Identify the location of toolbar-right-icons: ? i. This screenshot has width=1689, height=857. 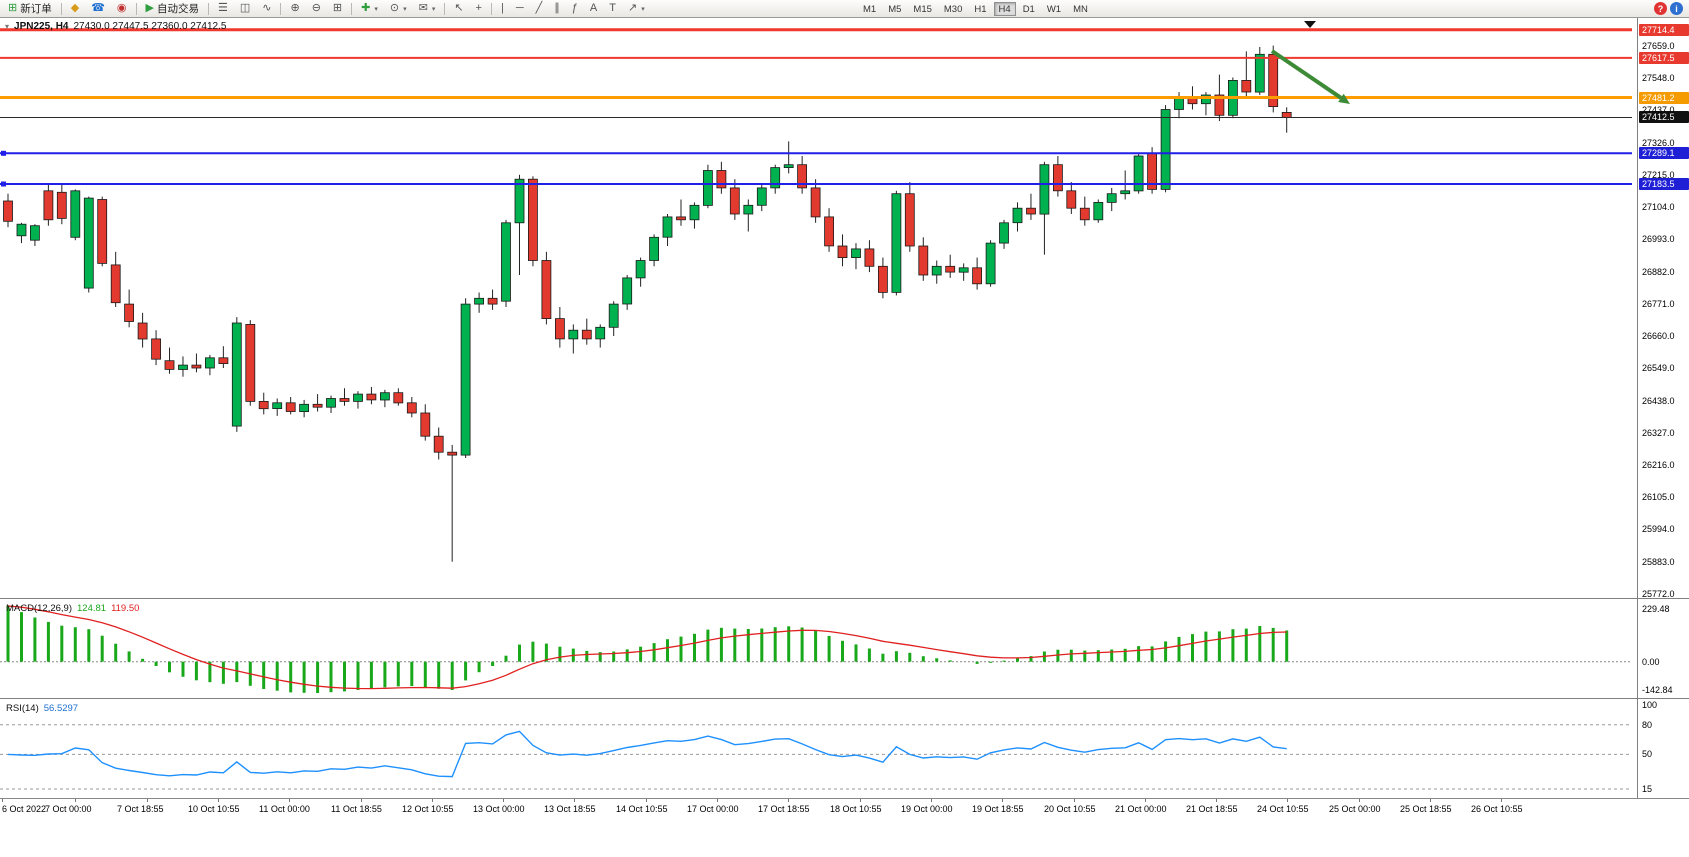
(1668, 8).